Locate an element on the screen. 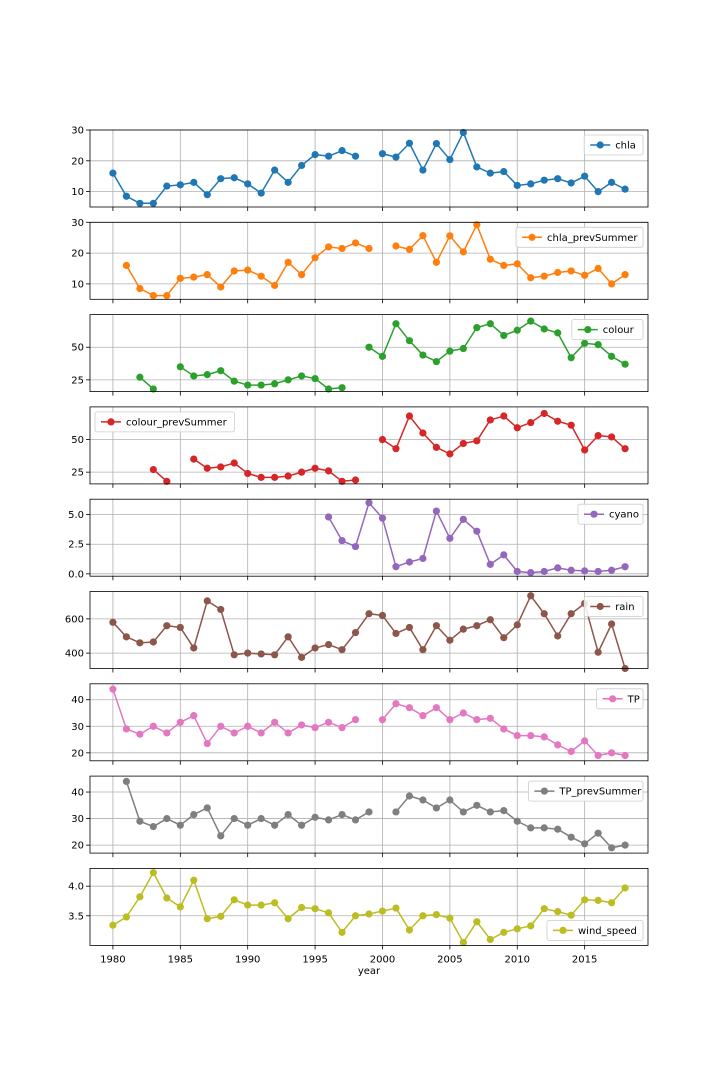 Image resolution: width=720 pixels, height=1080 pixels. legend-label: colour_prevSummer is located at coordinates (177, 422).